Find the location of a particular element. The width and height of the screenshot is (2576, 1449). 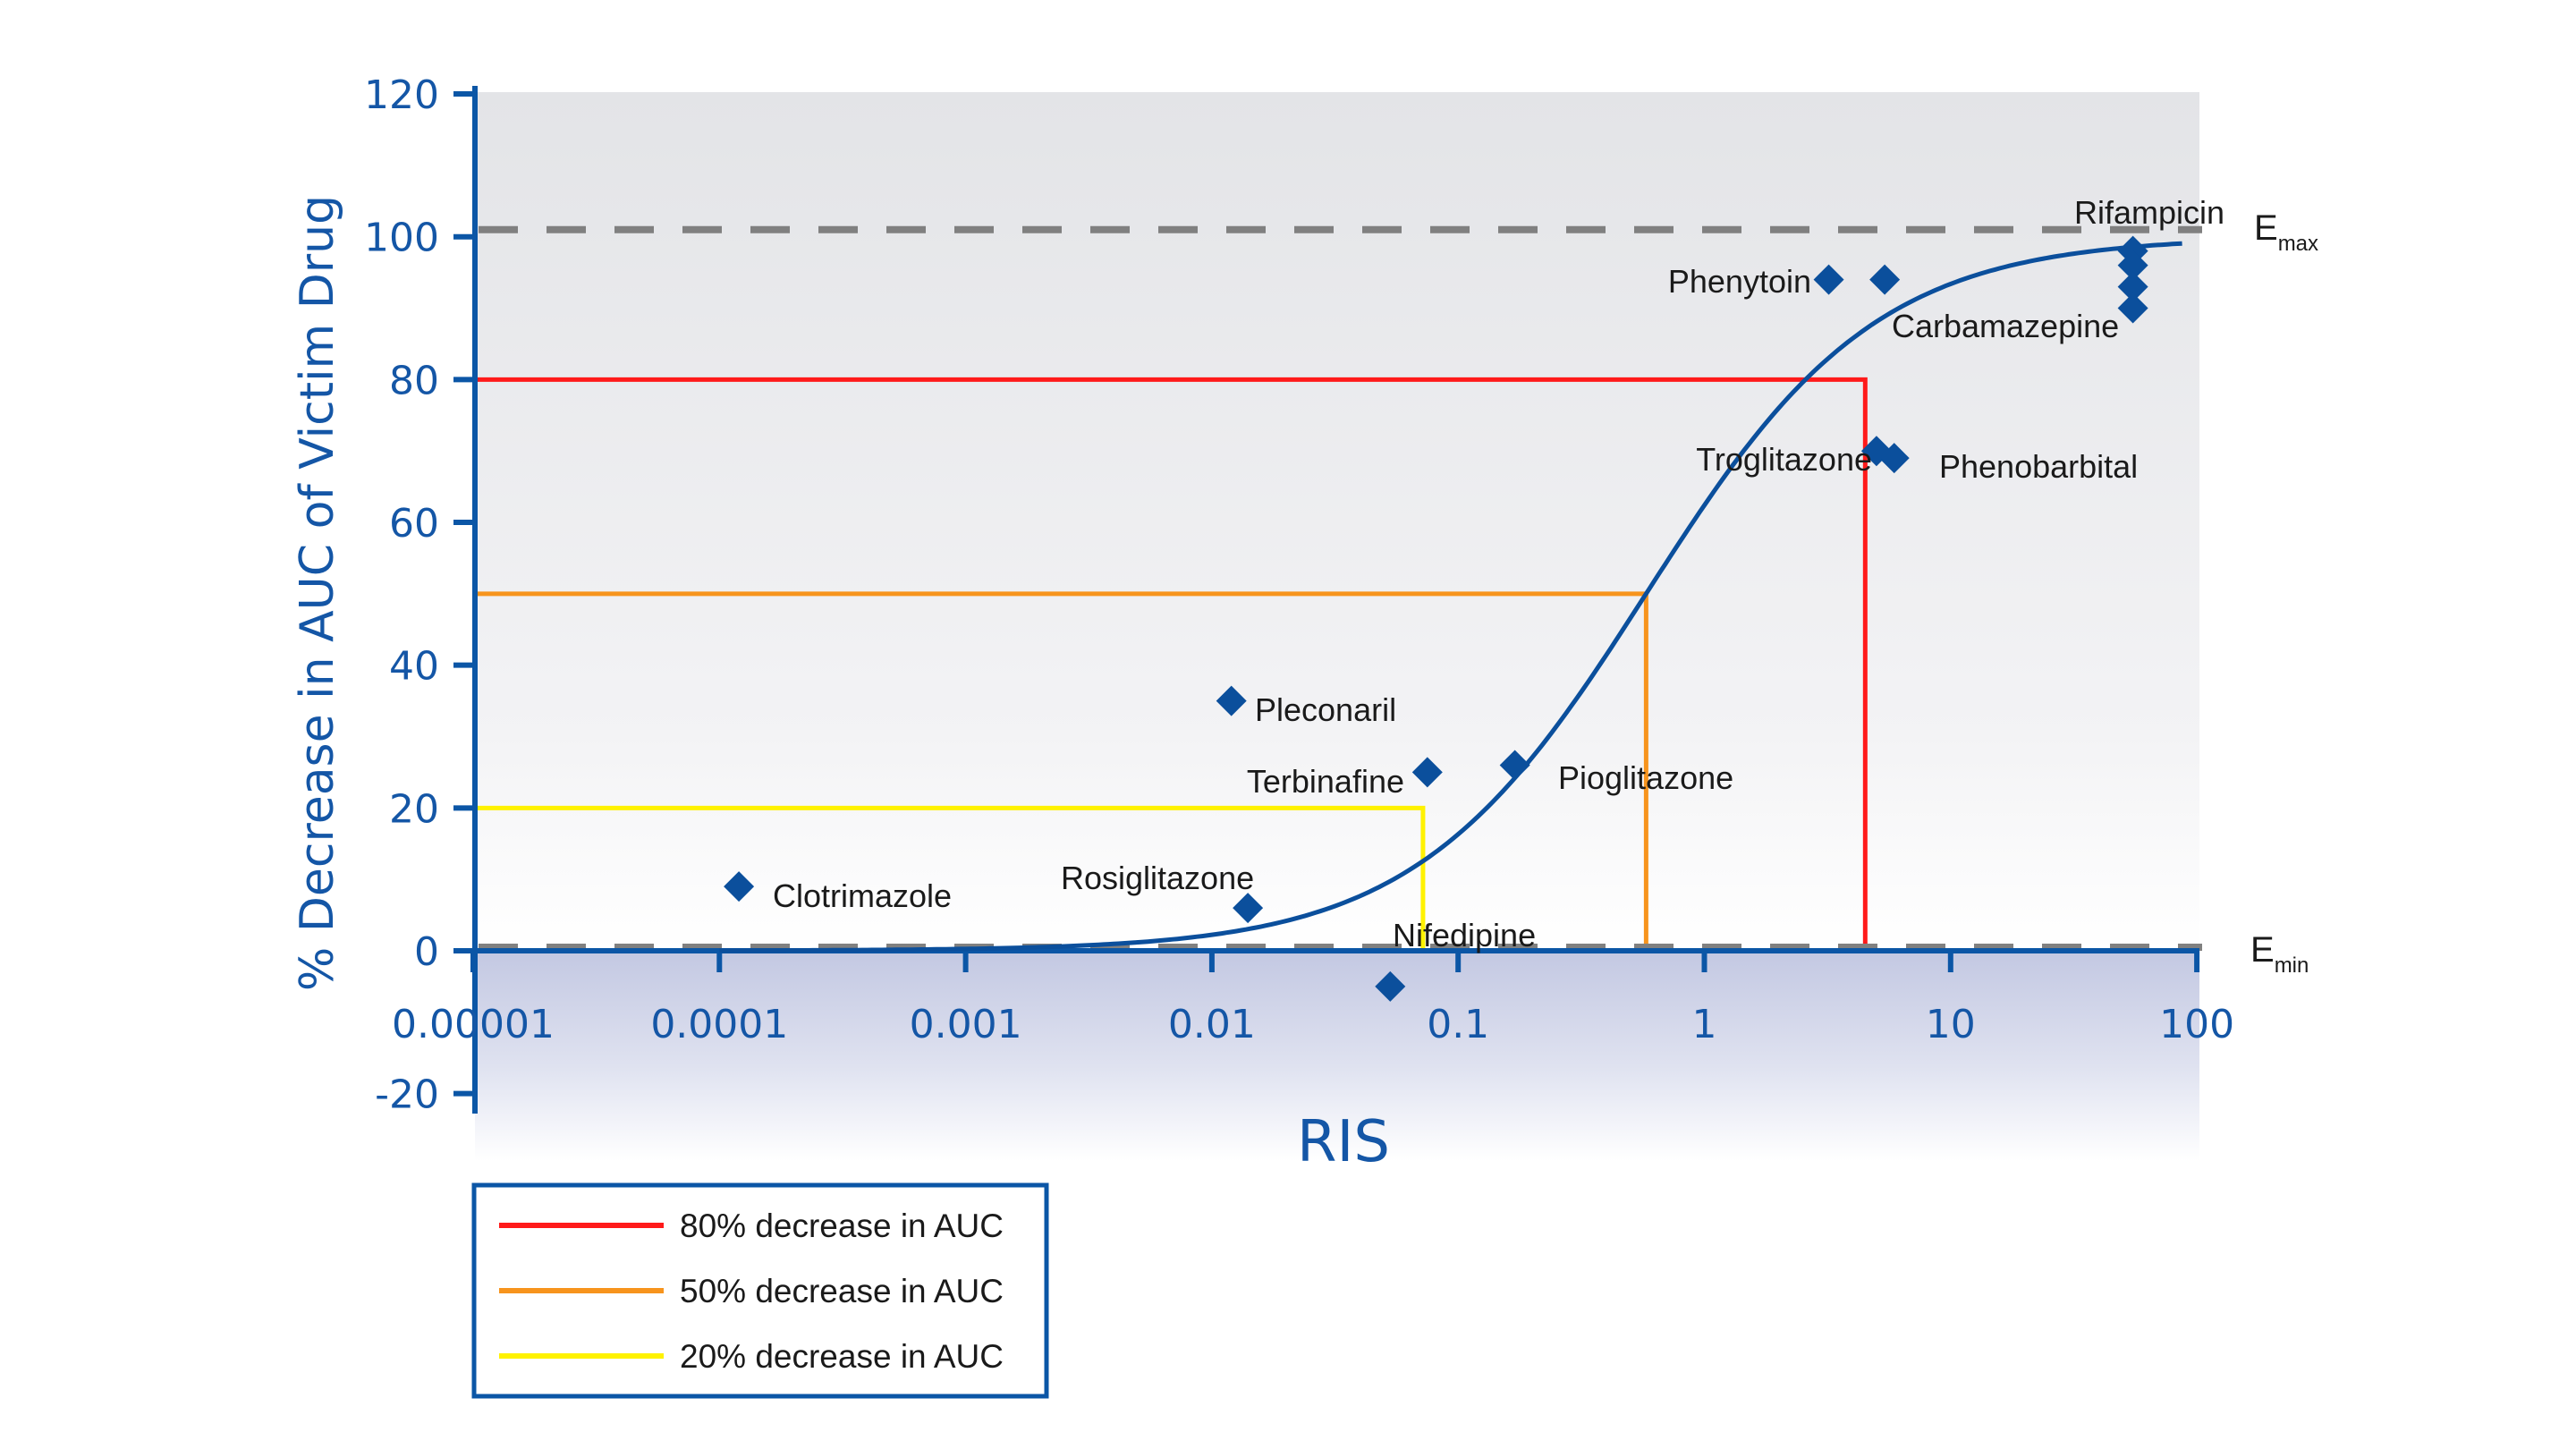

drug-label-carbamazepine: Carbamazepine is located at coordinates (2005, 326).